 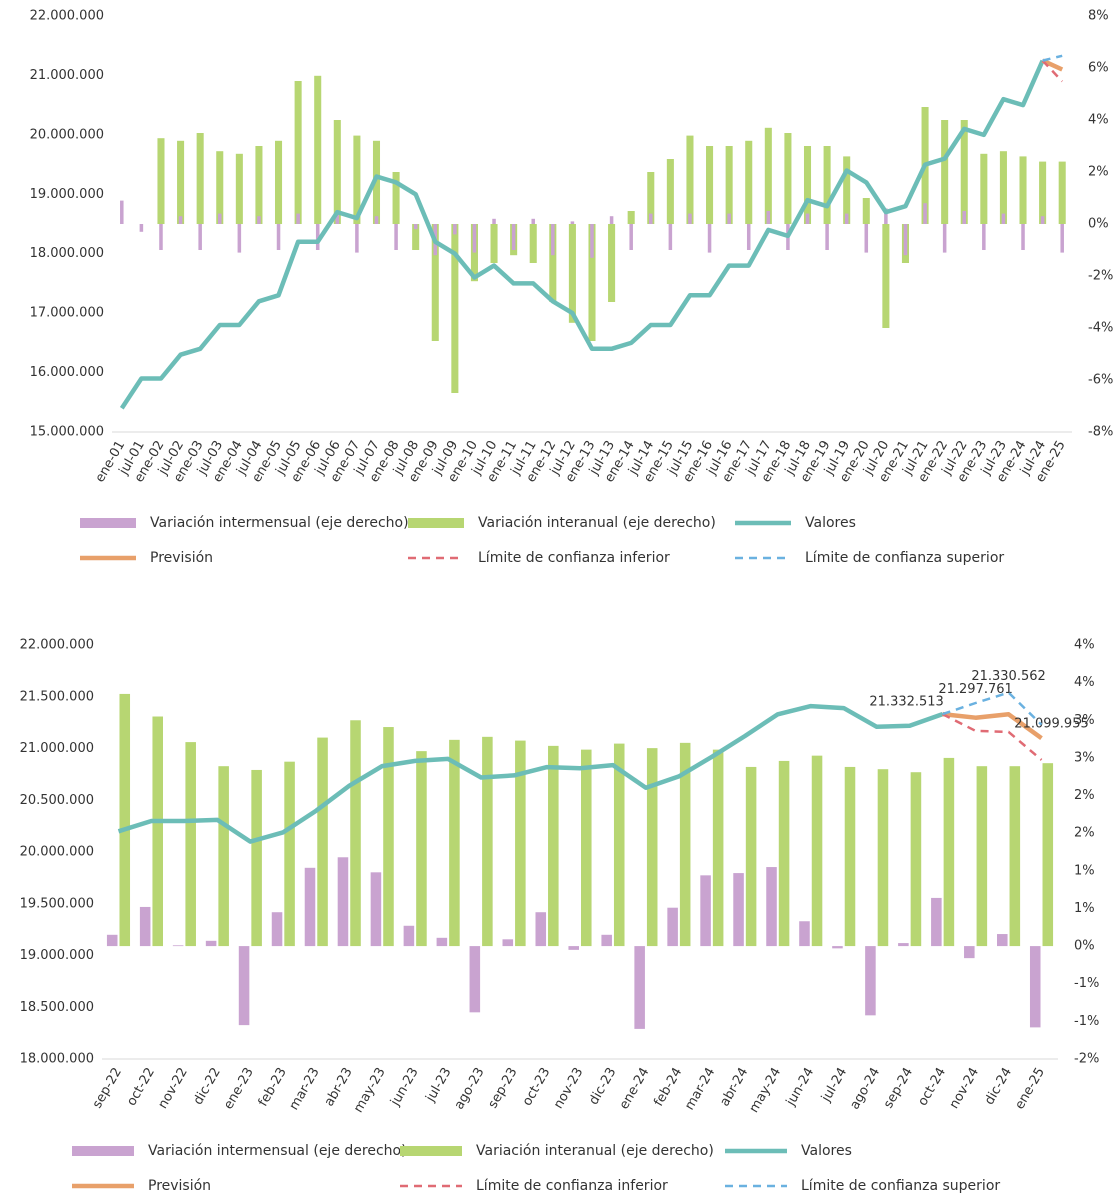 What do you see at coordinates (305, 1089) in the screenshot?
I see `x-tick-label: mar-23` at bounding box center [305, 1089].